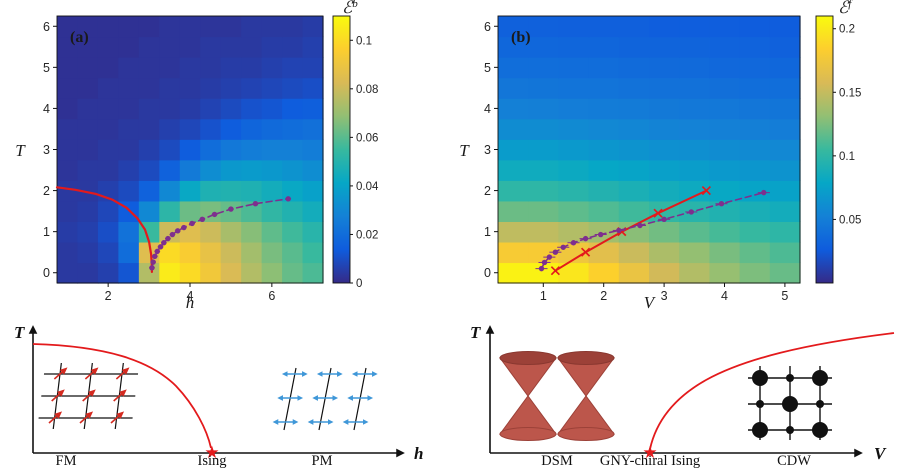 The image size is (900, 469). What do you see at coordinates (367, 138) in the screenshot?
I see `colorbar-tick-label: 0.06` at bounding box center [367, 138].